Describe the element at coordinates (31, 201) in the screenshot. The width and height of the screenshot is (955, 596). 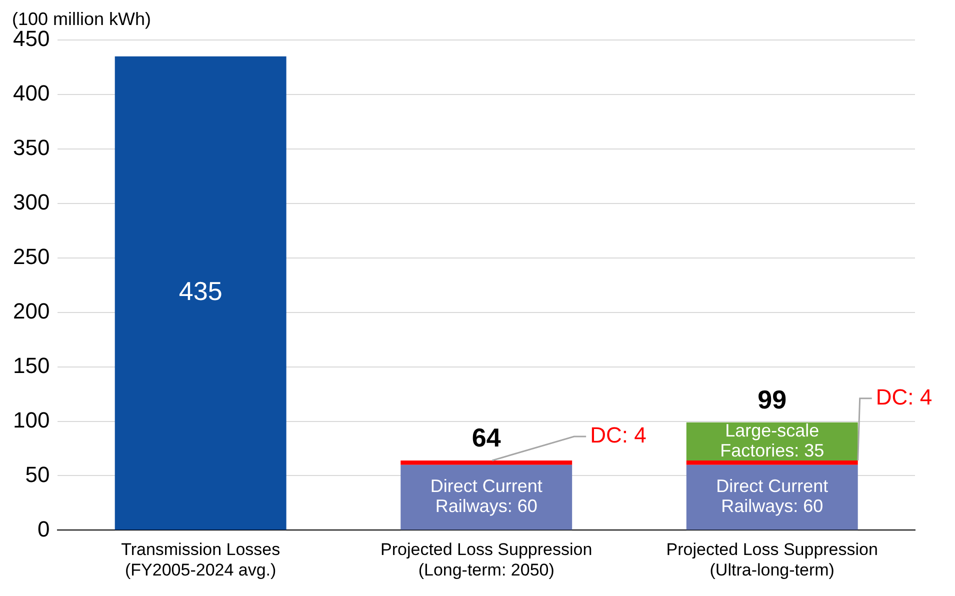
I see `y-tick-label: 300` at that location.